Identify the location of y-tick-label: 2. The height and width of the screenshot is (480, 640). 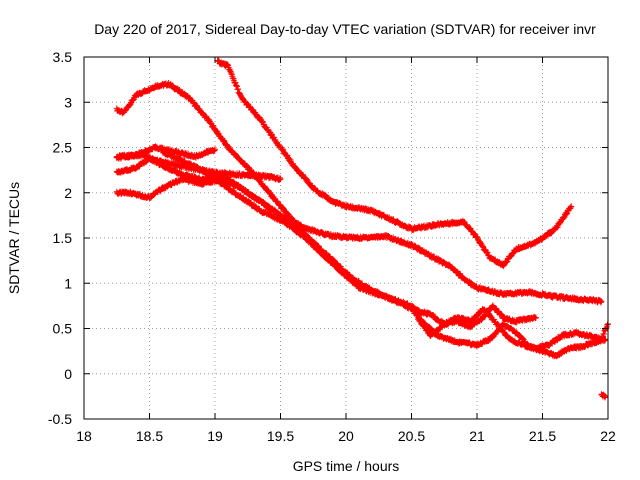
(68, 193).